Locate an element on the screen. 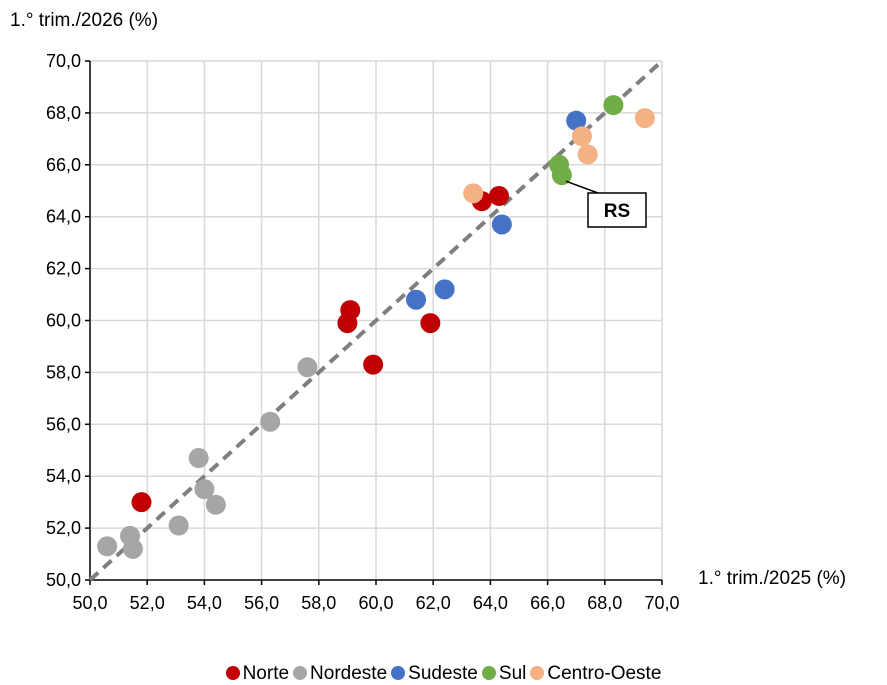 This screenshot has width=887, height=685. y-tick-label: 52,0 is located at coordinates (63, 528).